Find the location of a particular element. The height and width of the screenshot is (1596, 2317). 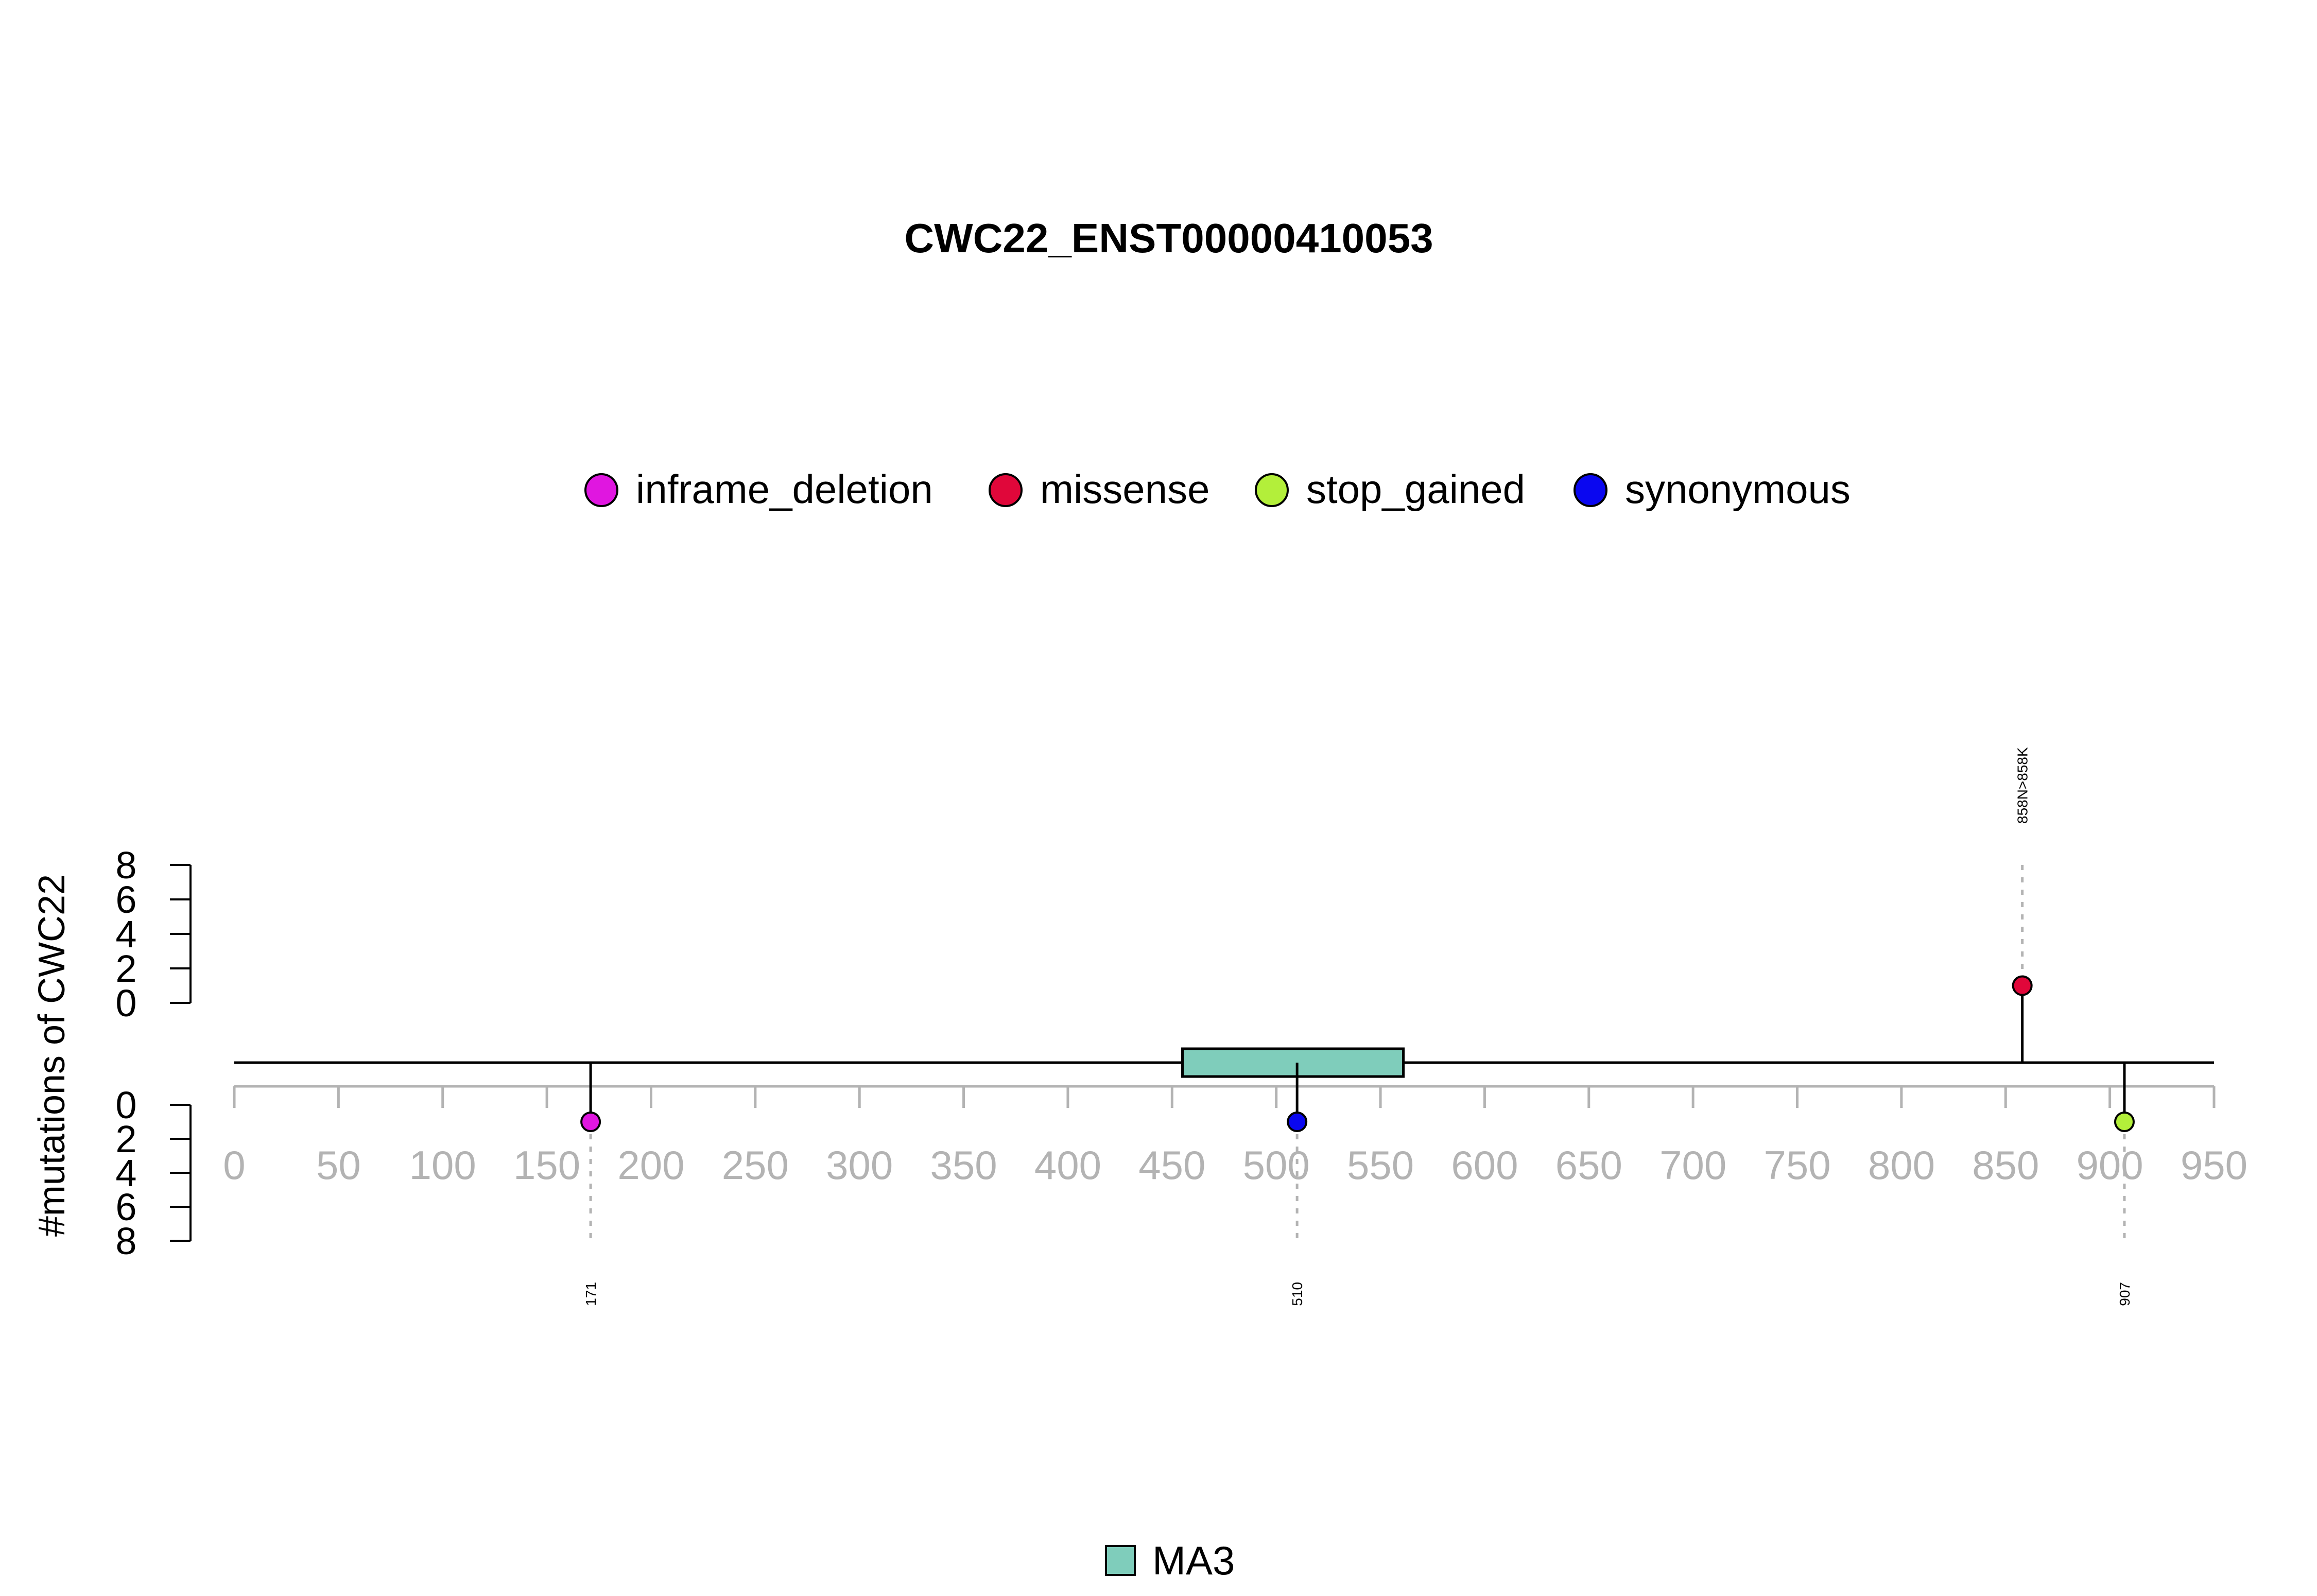

mutation-point-stop_gained is located at coordinates (2124, 1122).